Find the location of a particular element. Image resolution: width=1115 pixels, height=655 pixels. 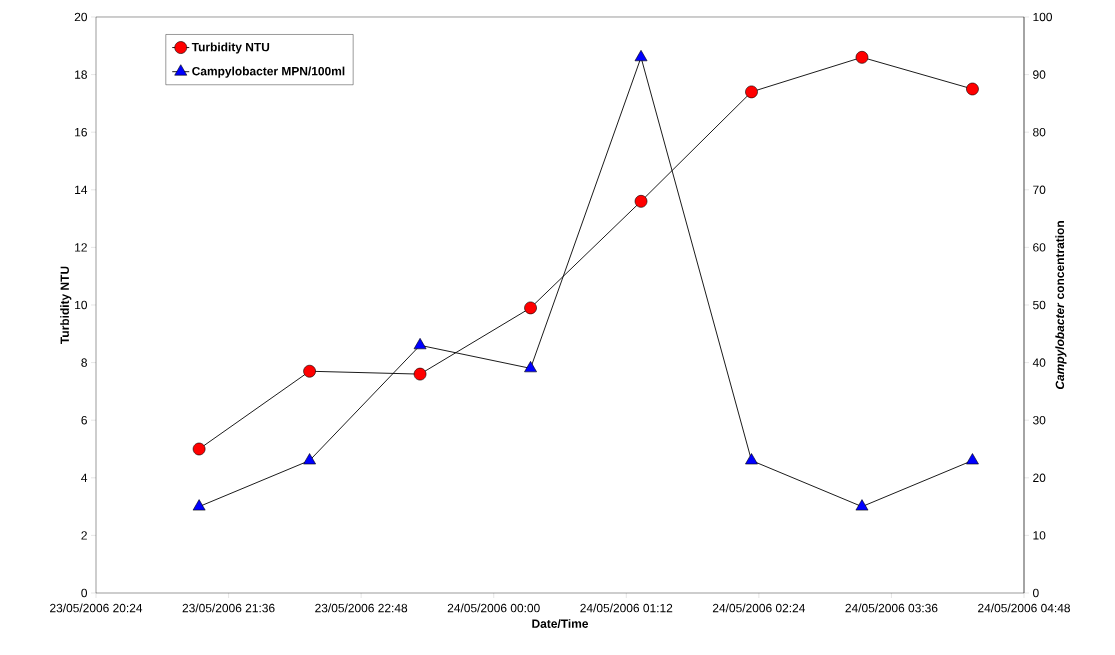

x-tick-label: 23/05/2006 22:48 is located at coordinates (361, 608).